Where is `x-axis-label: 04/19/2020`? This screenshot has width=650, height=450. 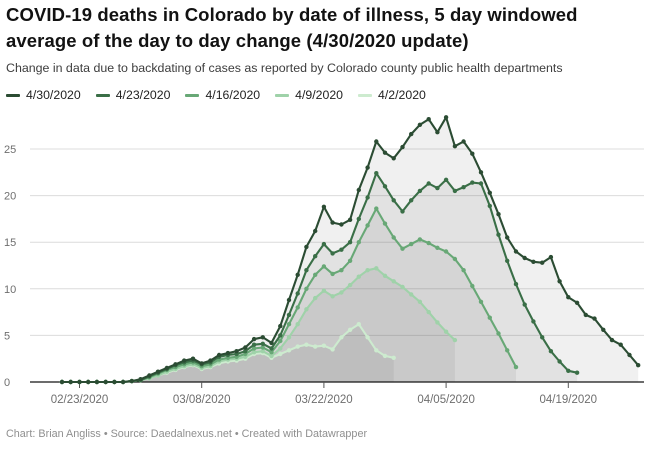 x-axis-label: 04/19/2020 is located at coordinates (569, 400).